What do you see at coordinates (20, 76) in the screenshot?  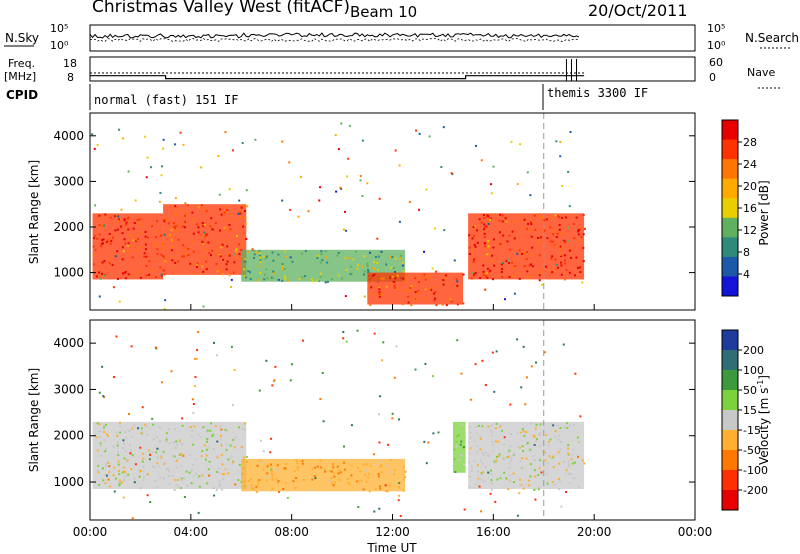 I see `freq-label-line2: [MHz]` at bounding box center [20, 76].